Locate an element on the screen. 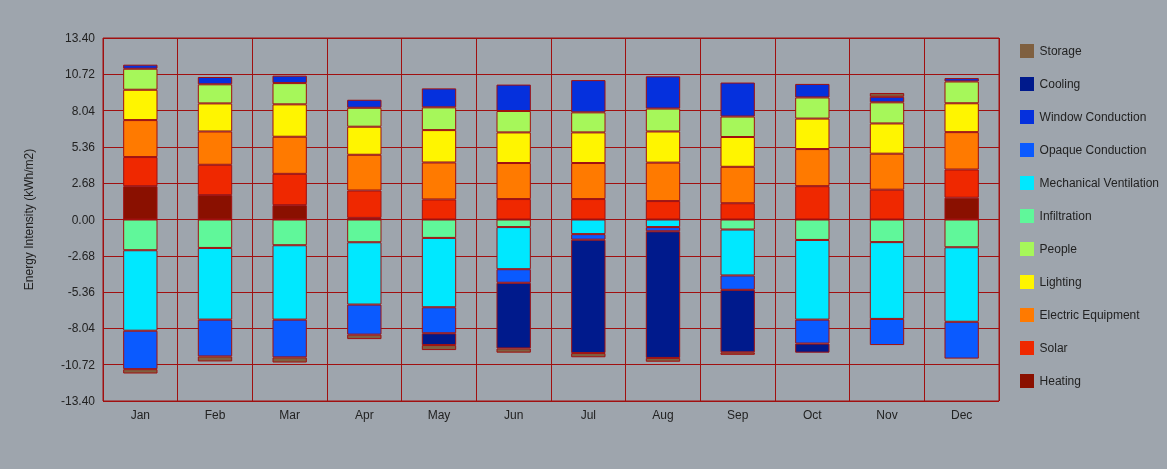  x-tick-label: Jan is located at coordinates (140, 415).